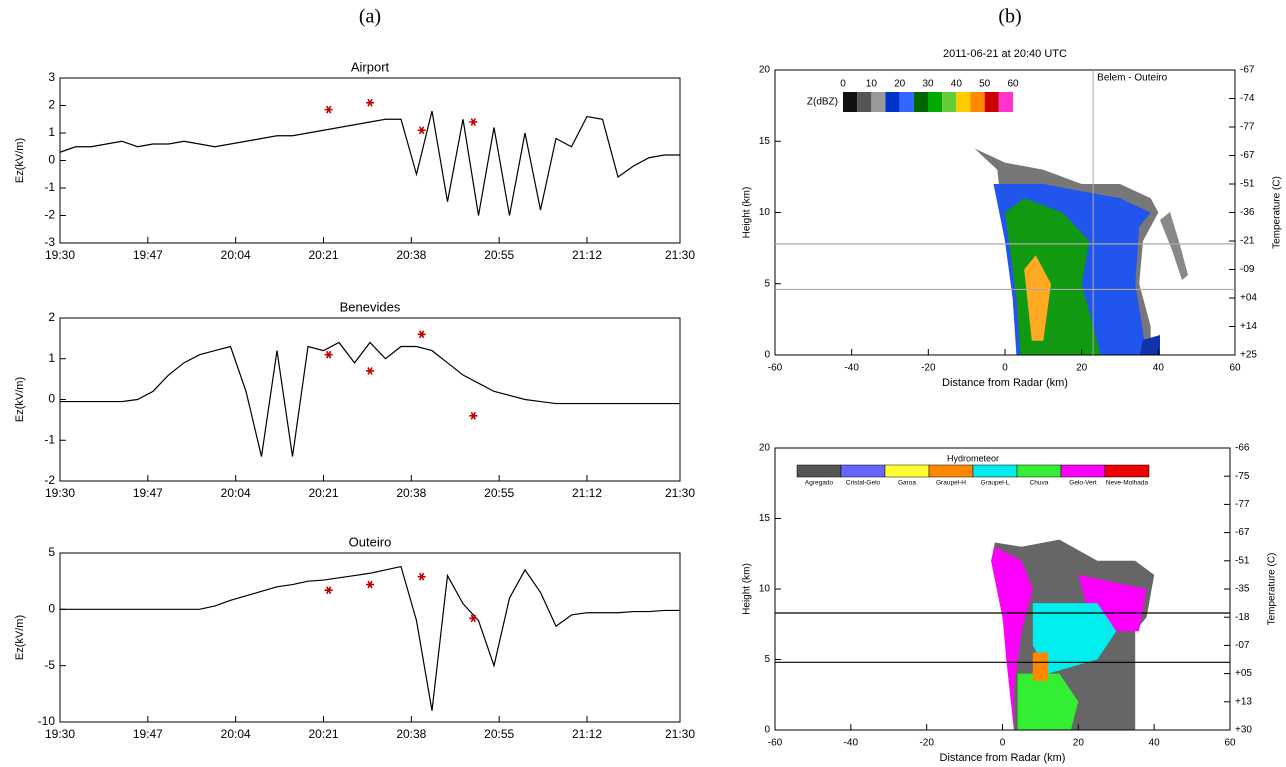  I want to click on y2-tick-label: -36, so click(1247, 212).